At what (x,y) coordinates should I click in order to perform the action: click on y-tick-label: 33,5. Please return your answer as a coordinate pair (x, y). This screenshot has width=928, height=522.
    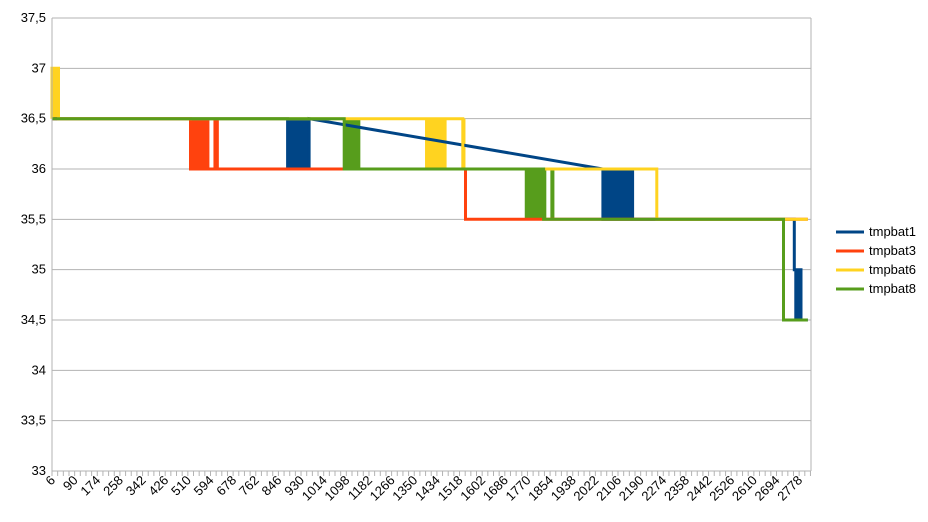
    Looking at the image, I should click on (33, 420).